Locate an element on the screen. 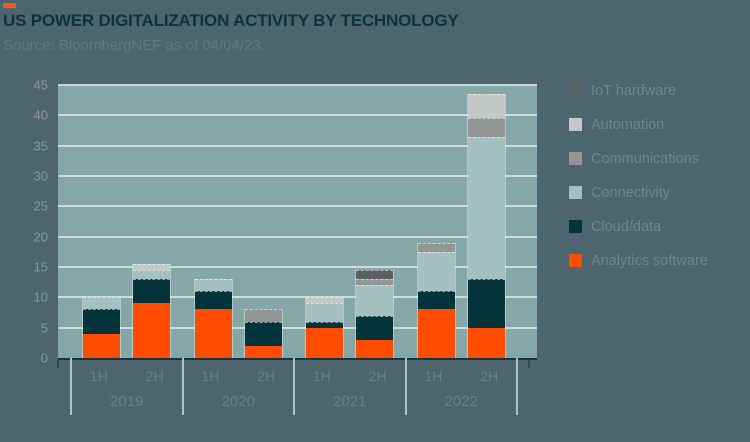 The height and width of the screenshot is (442, 750). stacked-bar-2H-2020 is located at coordinates (263, 333).